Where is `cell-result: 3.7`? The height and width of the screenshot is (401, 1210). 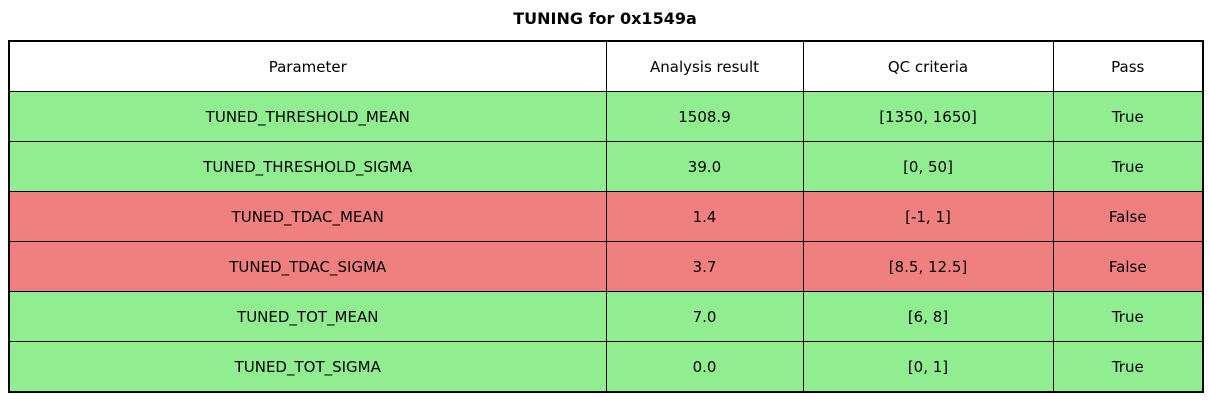
cell-result: 3.7 is located at coordinates (704, 266).